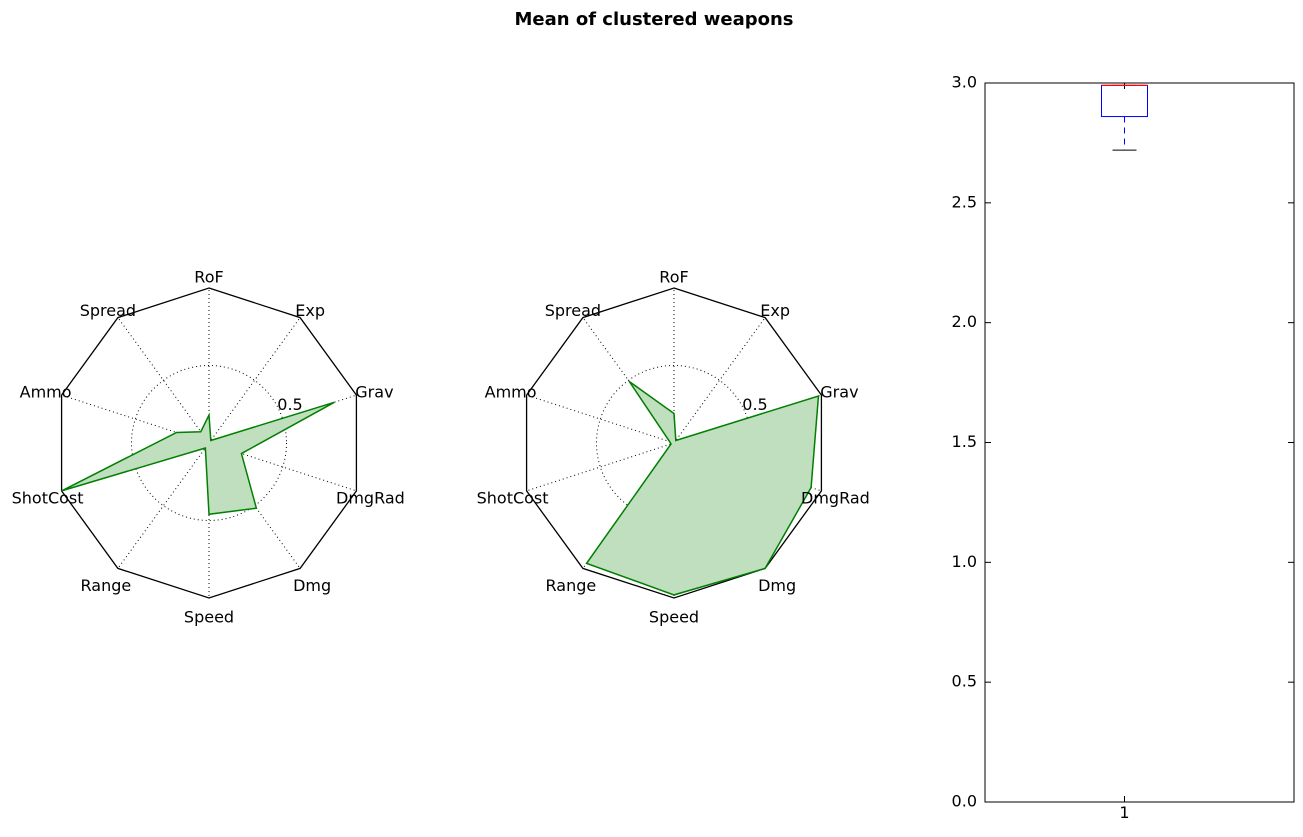 The height and width of the screenshot is (837, 1303). What do you see at coordinates (964, 201) in the screenshot?
I see `y-tick-label: 2.5` at bounding box center [964, 201].